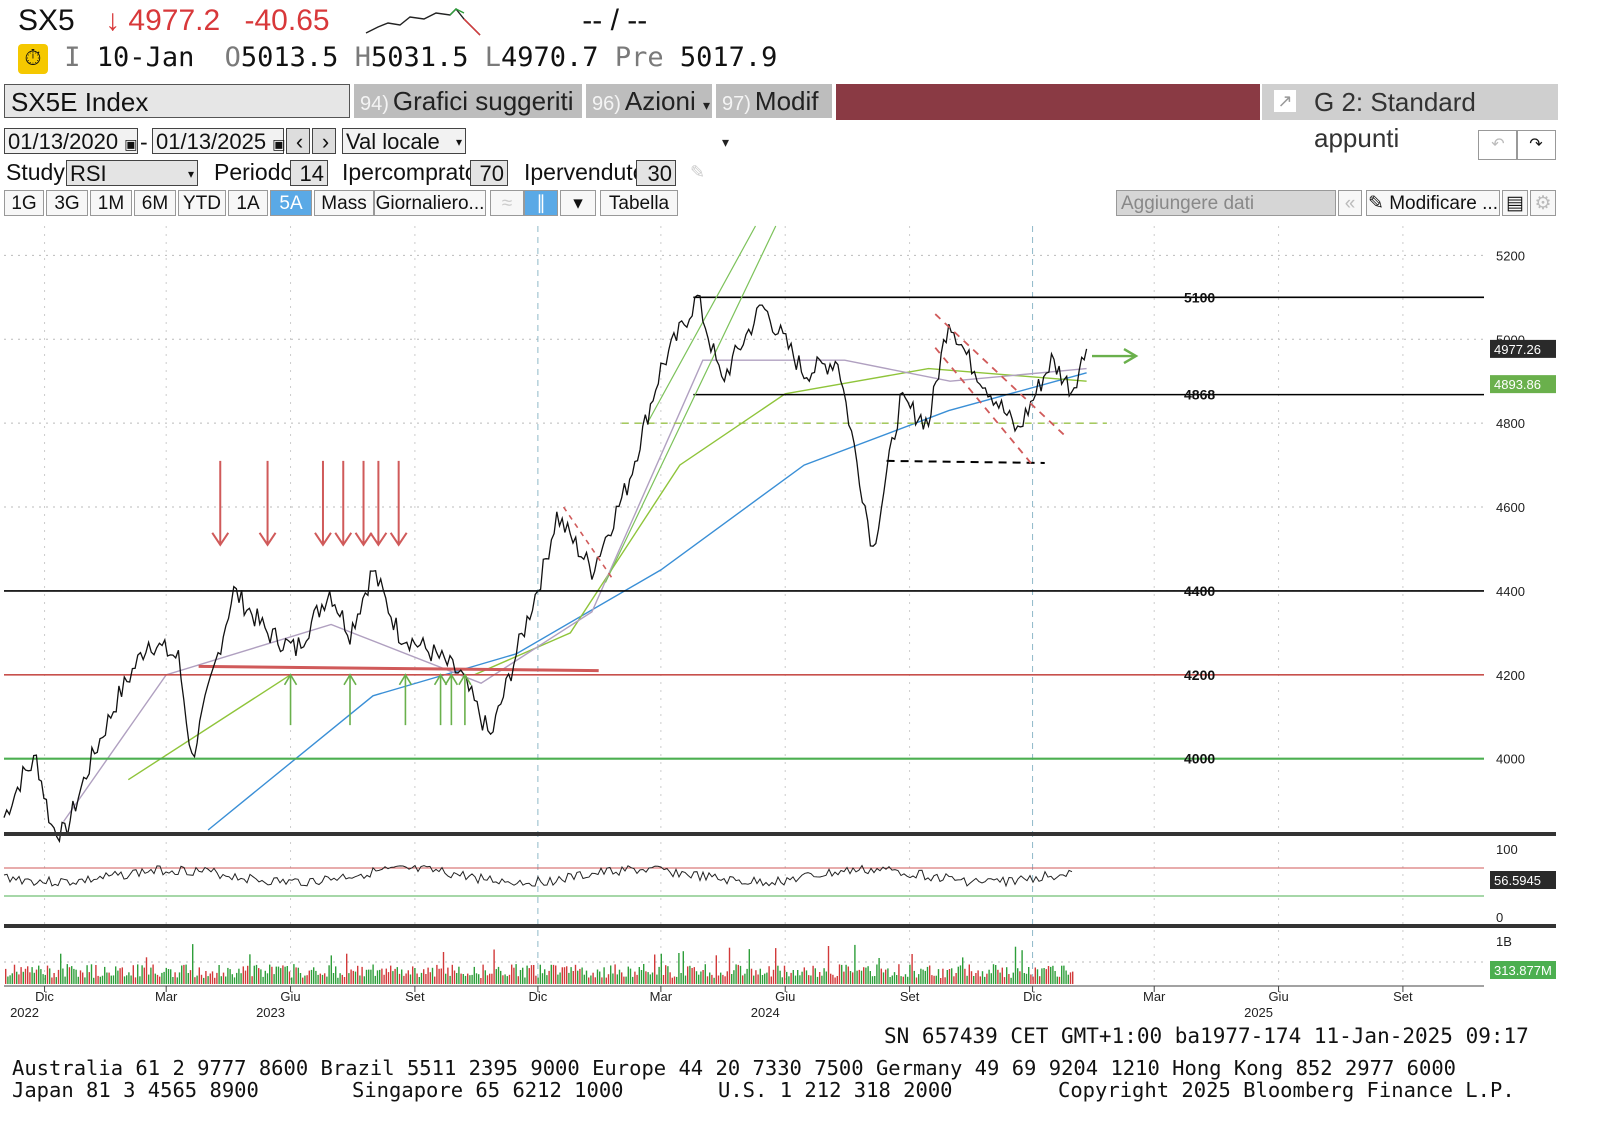 The width and height of the screenshot is (1600, 1128). What do you see at coordinates (219, 141) in the screenshot?
I see `date-to-field: 01/13/2025 ▣` at bounding box center [219, 141].